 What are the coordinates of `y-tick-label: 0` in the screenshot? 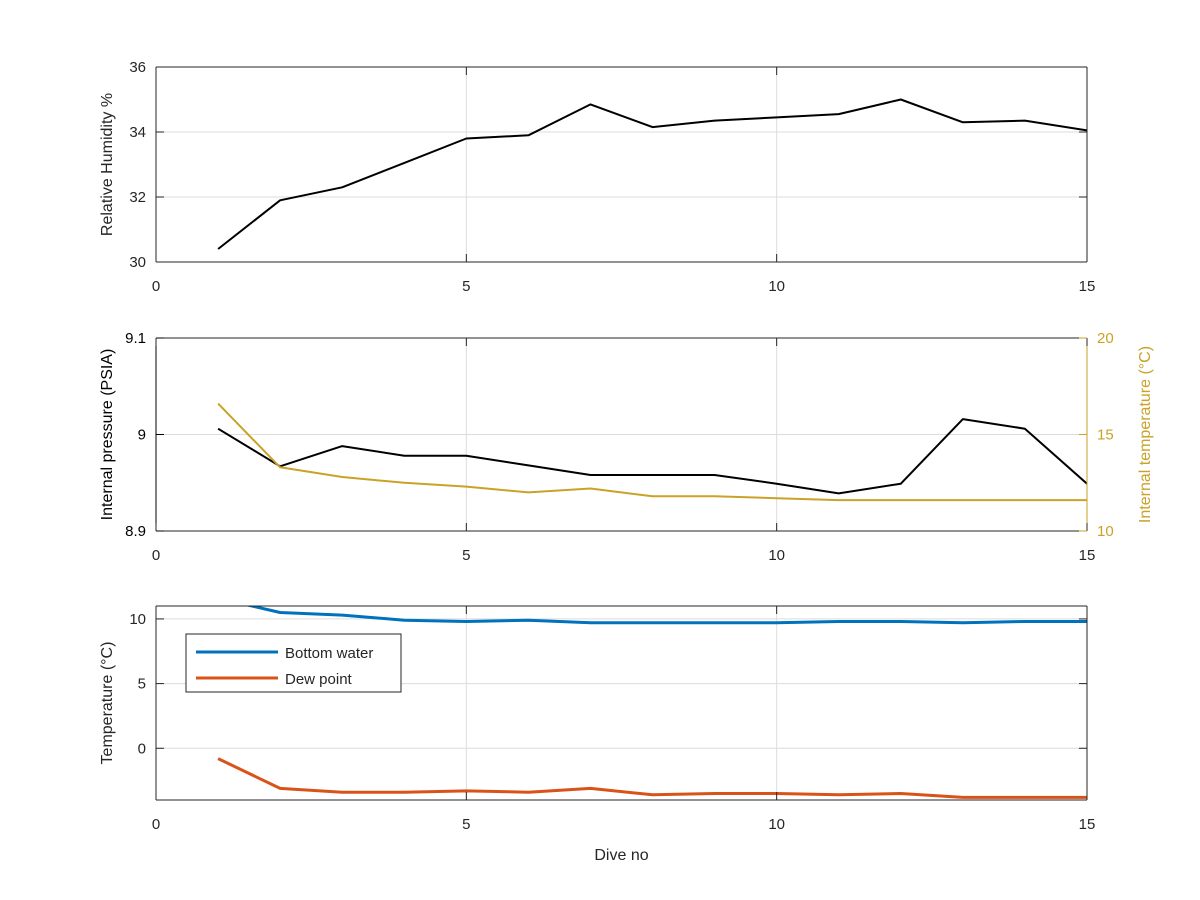 It's located at (142, 748).